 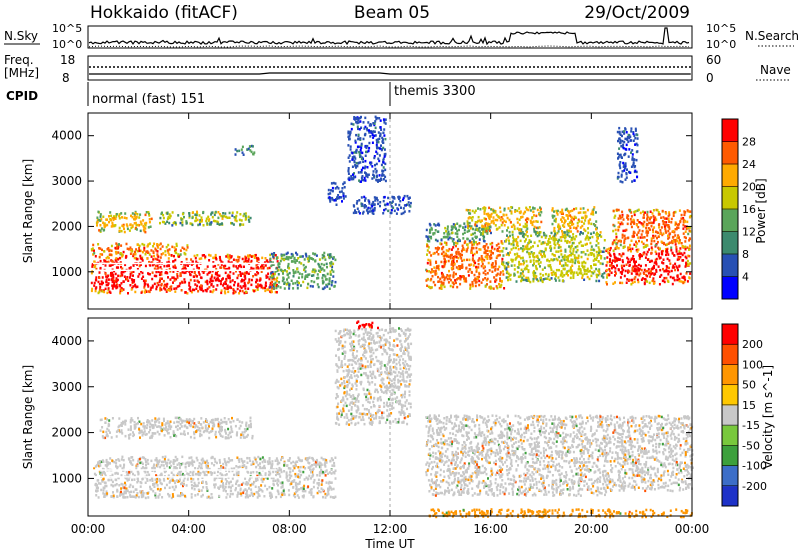 What do you see at coordinates (745, 254) in the screenshot?
I see `colorbar-tick-label: 8` at bounding box center [745, 254].